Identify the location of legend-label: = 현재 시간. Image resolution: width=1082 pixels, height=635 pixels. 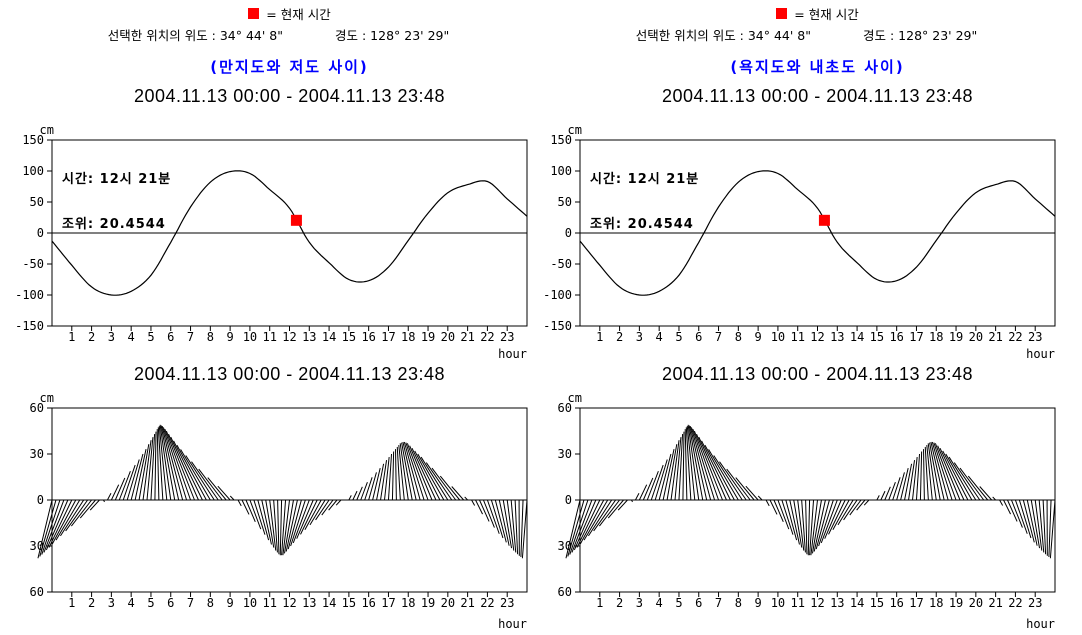
(298, 14).